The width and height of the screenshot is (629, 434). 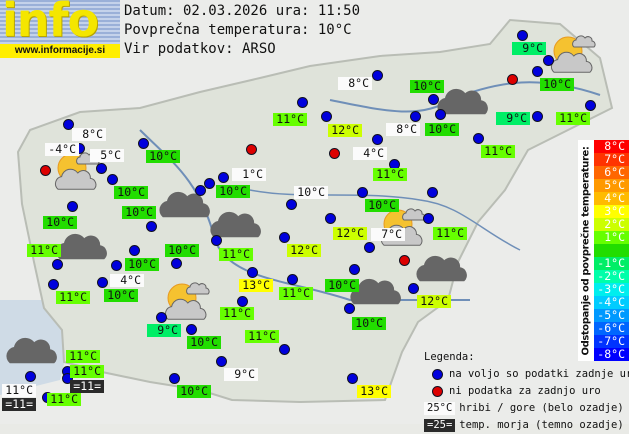 What do you see at coordinates (388, 234) in the screenshot?
I see `mountain-temperature-label: 7°C` at bounding box center [388, 234].